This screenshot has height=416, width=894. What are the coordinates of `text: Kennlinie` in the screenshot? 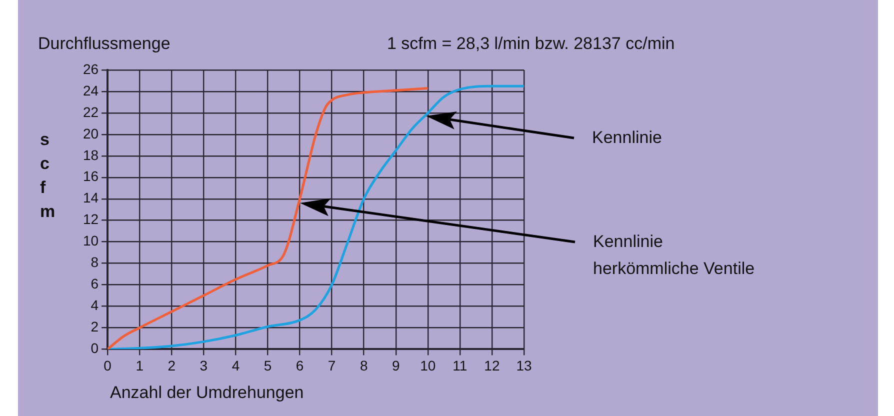 It's located at (627, 138).